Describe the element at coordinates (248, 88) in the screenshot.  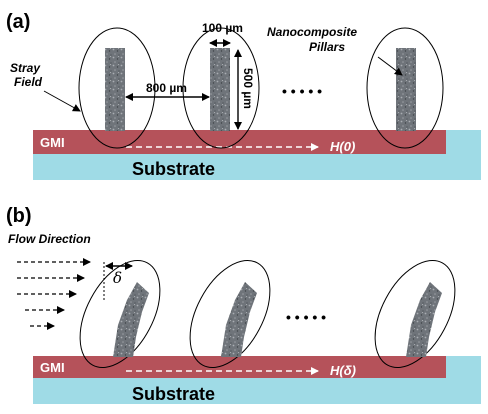
I see `panel-a-height-label: 500 µm` at that location.